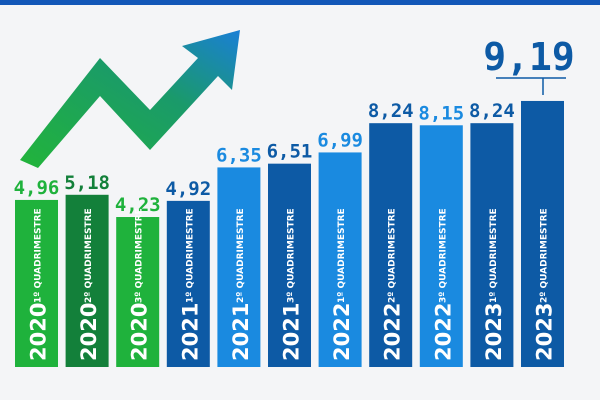 The image size is (600, 400). Describe the element at coordinates (37, 188) in the screenshot. I see `data-label: 4,96` at that location.